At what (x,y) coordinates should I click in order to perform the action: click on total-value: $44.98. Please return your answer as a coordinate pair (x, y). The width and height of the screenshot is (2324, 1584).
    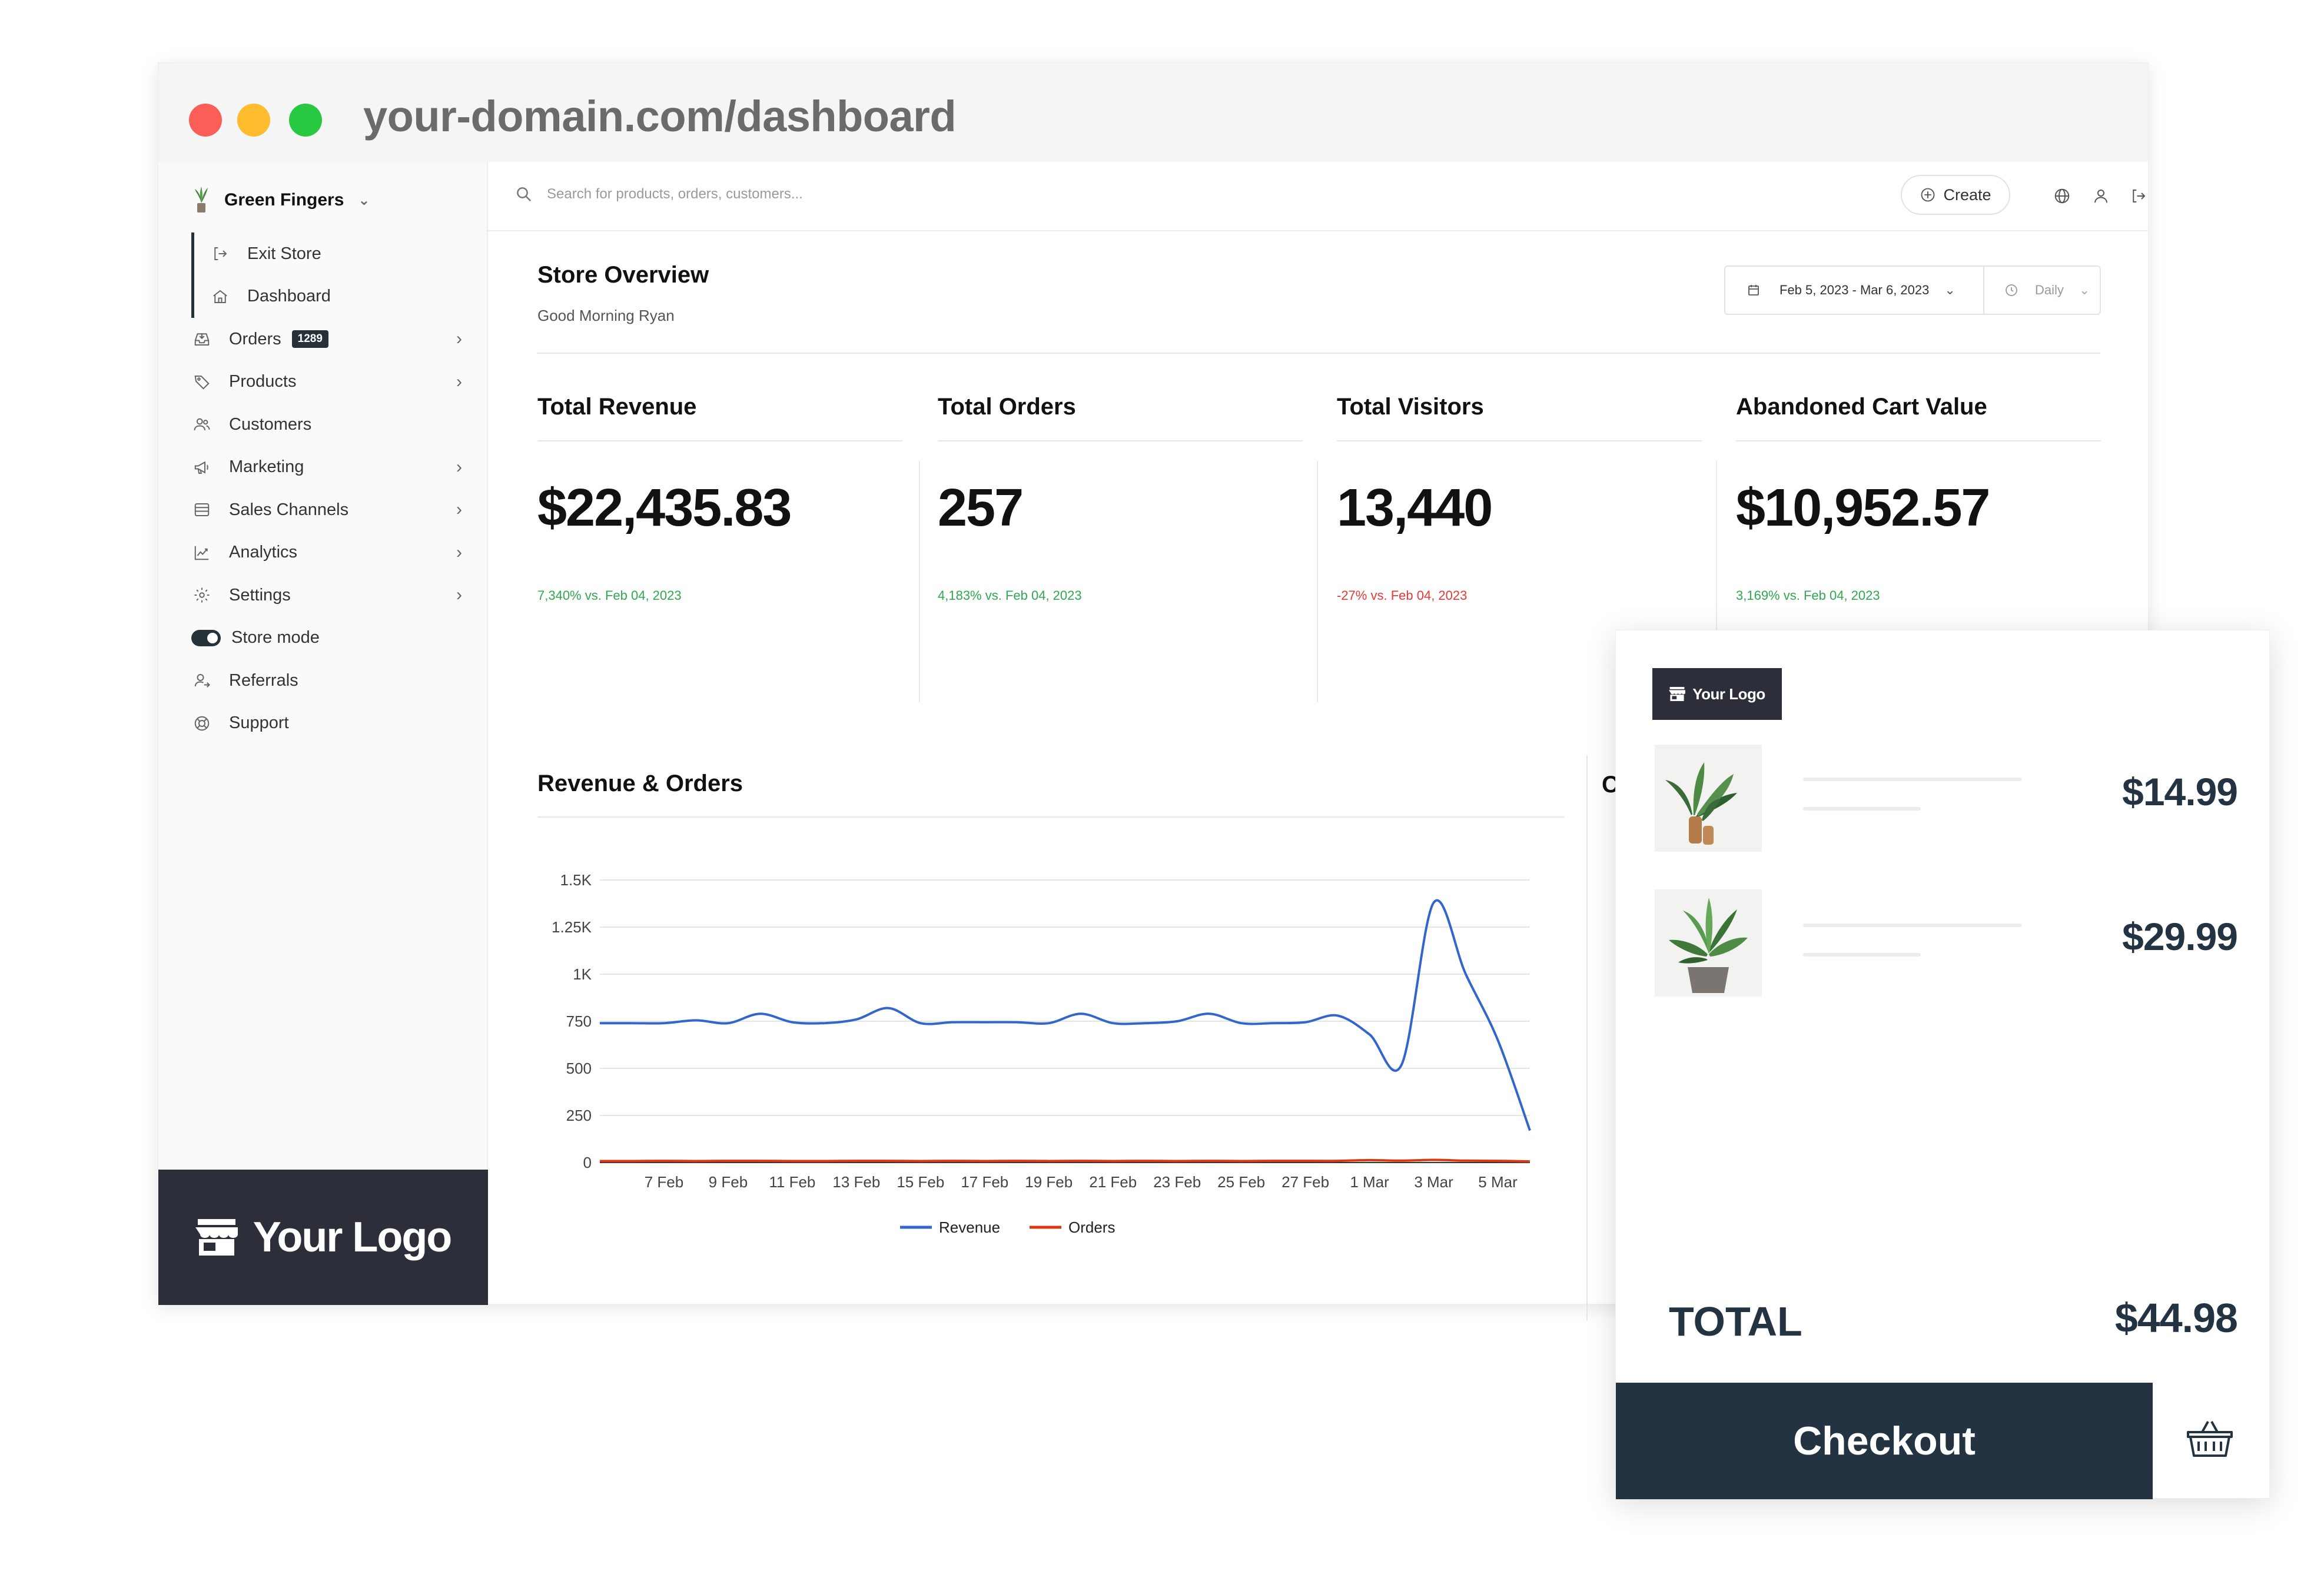
    Looking at the image, I should click on (2176, 1318).